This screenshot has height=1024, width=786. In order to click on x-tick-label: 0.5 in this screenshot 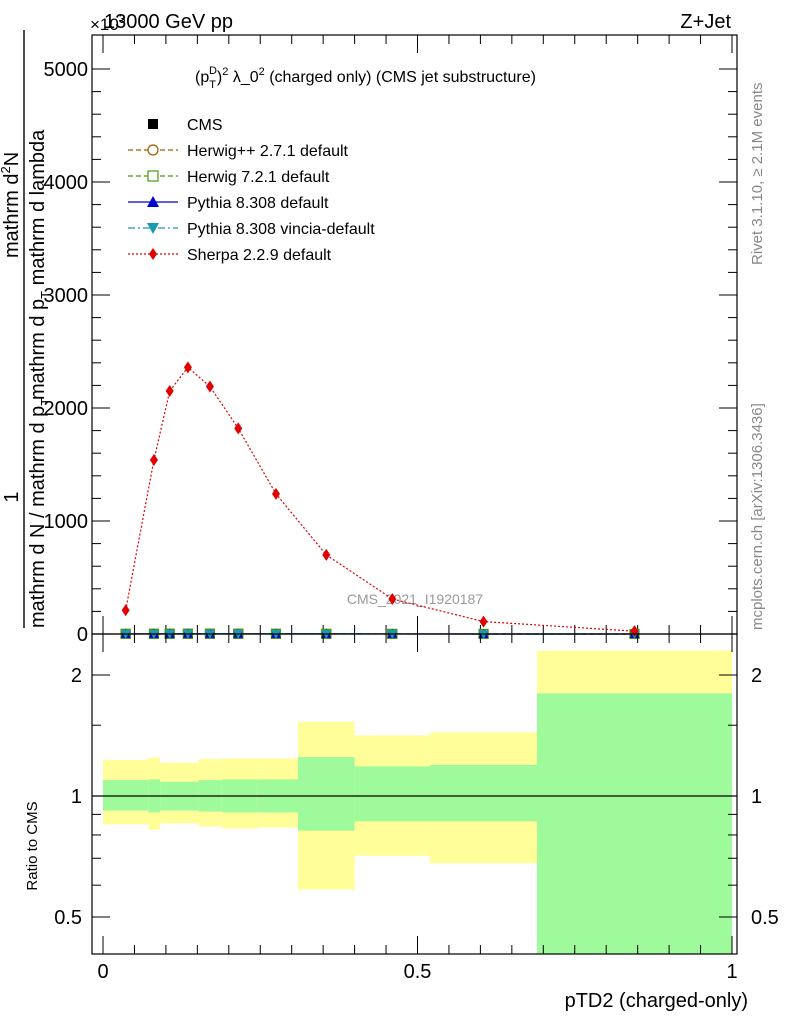, I will do `click(418, 972)`.